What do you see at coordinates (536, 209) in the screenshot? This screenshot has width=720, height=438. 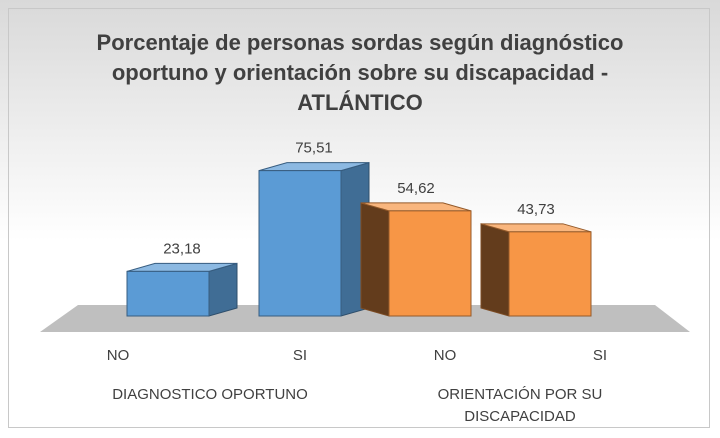 I see `value-label: 43,73` at bounding box center [536, 209].